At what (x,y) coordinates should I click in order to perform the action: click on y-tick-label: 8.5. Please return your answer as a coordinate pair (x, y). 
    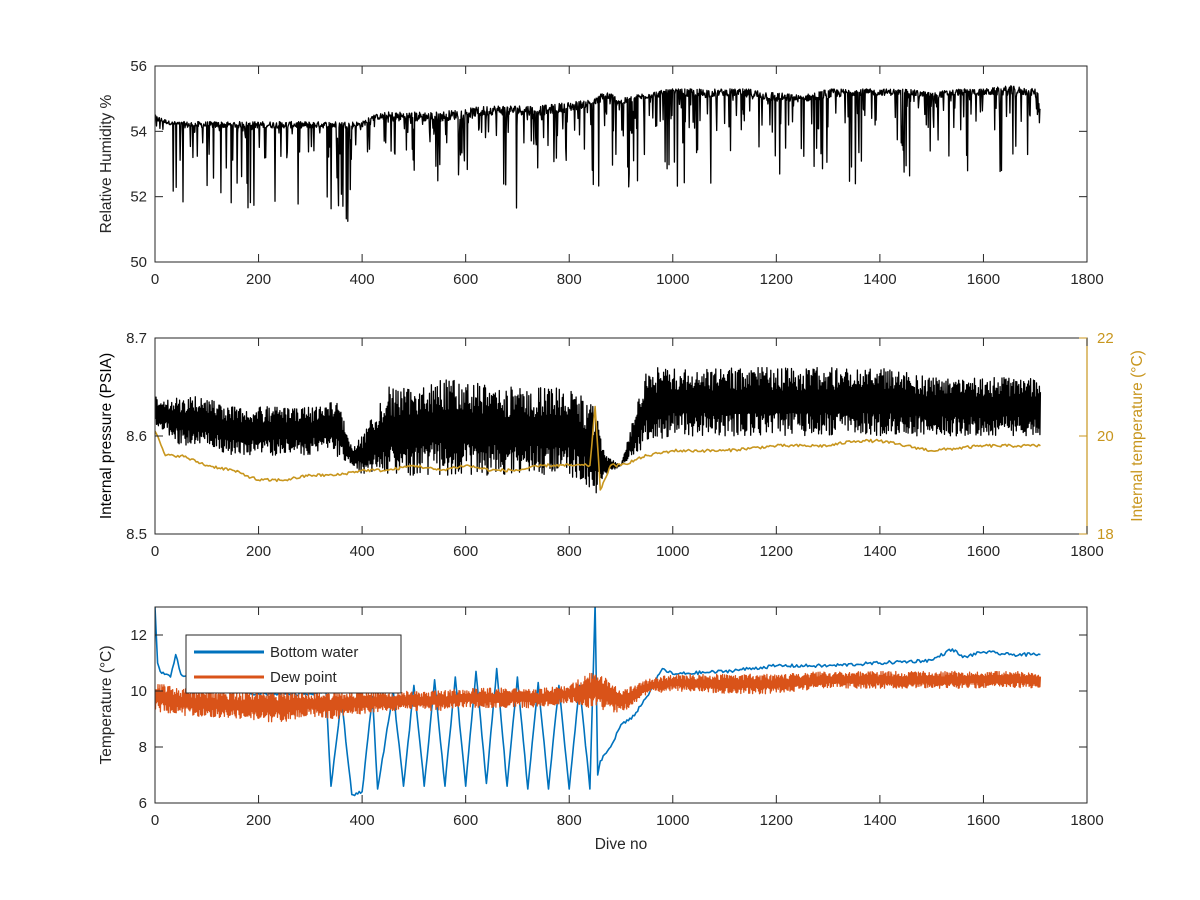
    Looking at the image, I should click on (136, 534).